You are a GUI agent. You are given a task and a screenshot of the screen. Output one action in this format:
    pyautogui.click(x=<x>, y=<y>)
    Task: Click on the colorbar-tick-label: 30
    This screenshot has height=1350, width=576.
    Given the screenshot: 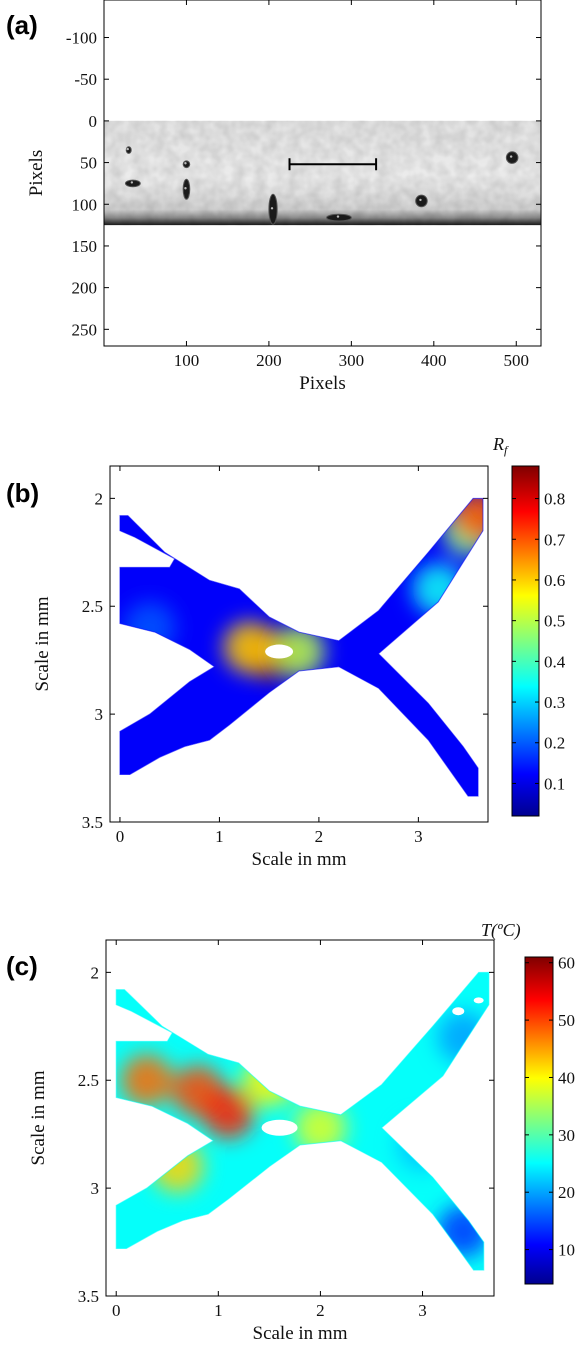 What is the action you would take?
    pyautogui.click(x=566, y=1135)
    